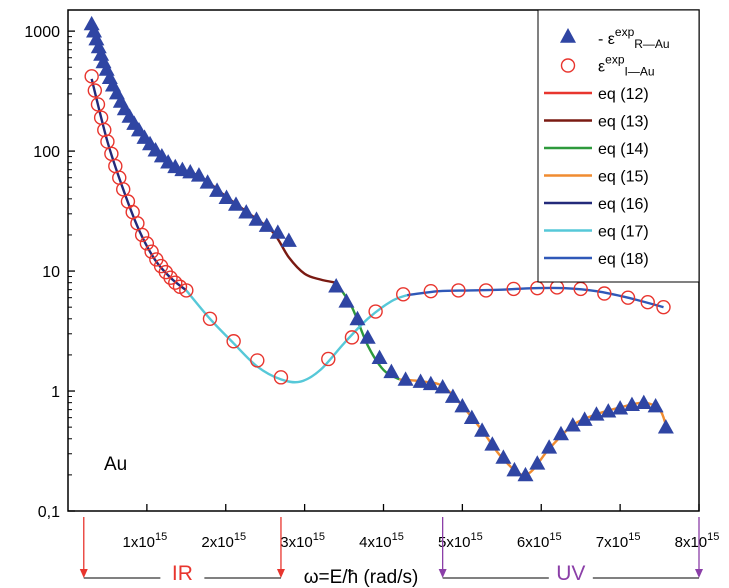 The height and width of the screenshot is (588, 729). What do you see at coordinates (55, 392) in the screenshot?
I see `y-tick-label: 1` at bounding box center [55, 392].